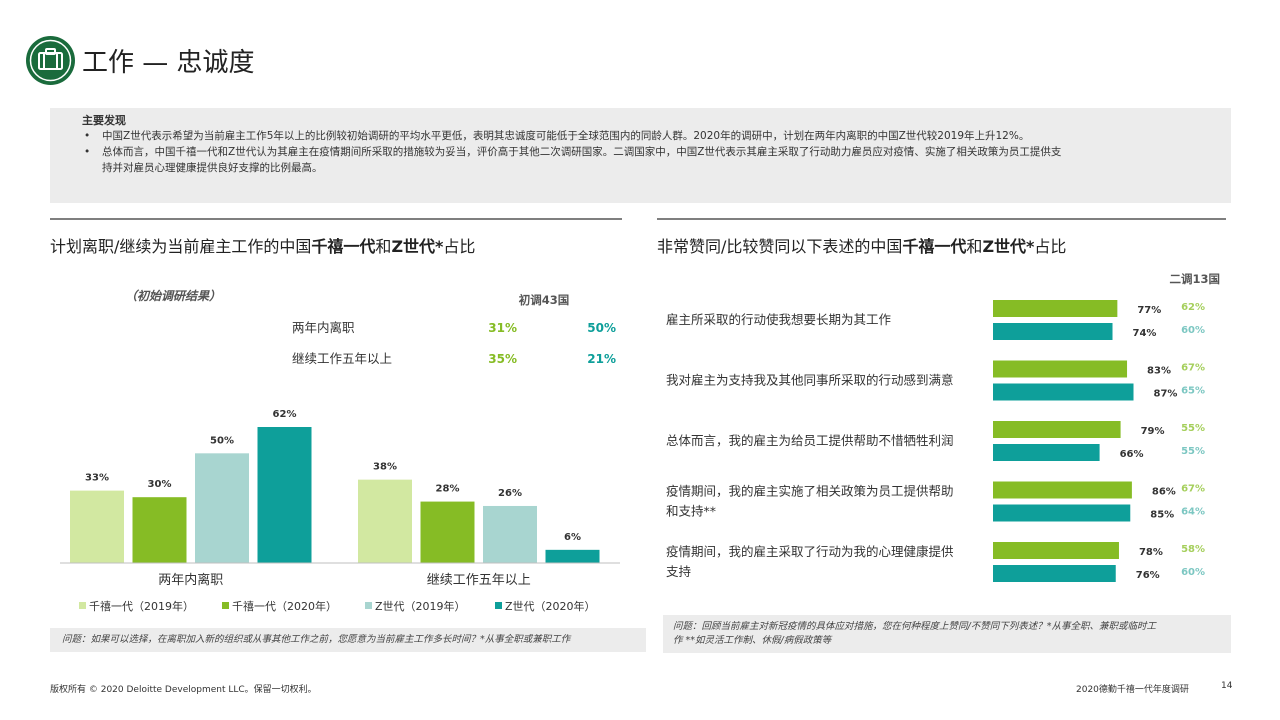 This screenshot has width=1280, height=720. I want to click on statement-label: 雇主所采取的行动使我想要长期为其工作, so click(779, 319).